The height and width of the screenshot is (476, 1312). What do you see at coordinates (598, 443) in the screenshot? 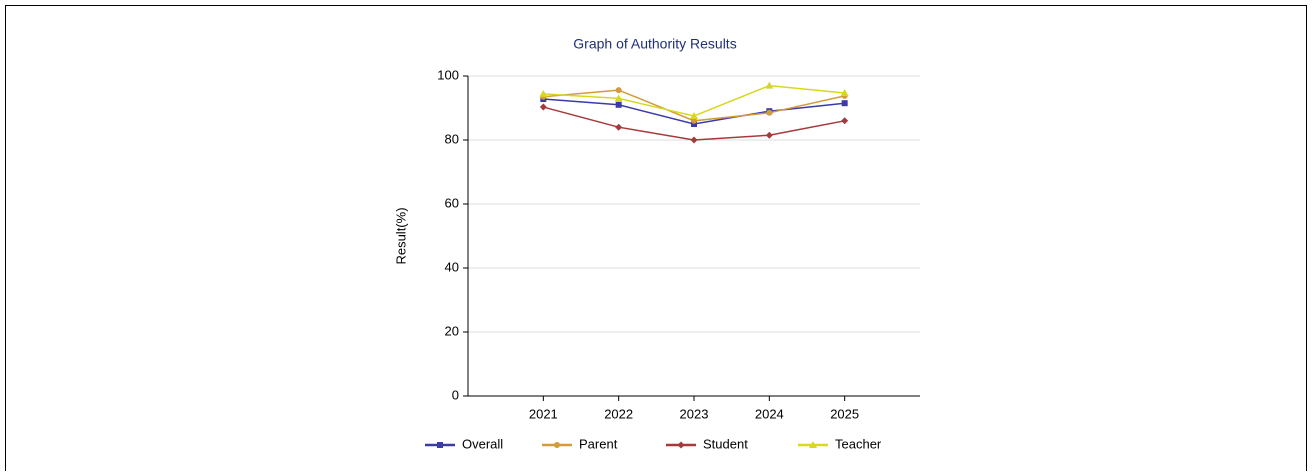
I see `legend-label: Parent` at bounding box center [598, 443].